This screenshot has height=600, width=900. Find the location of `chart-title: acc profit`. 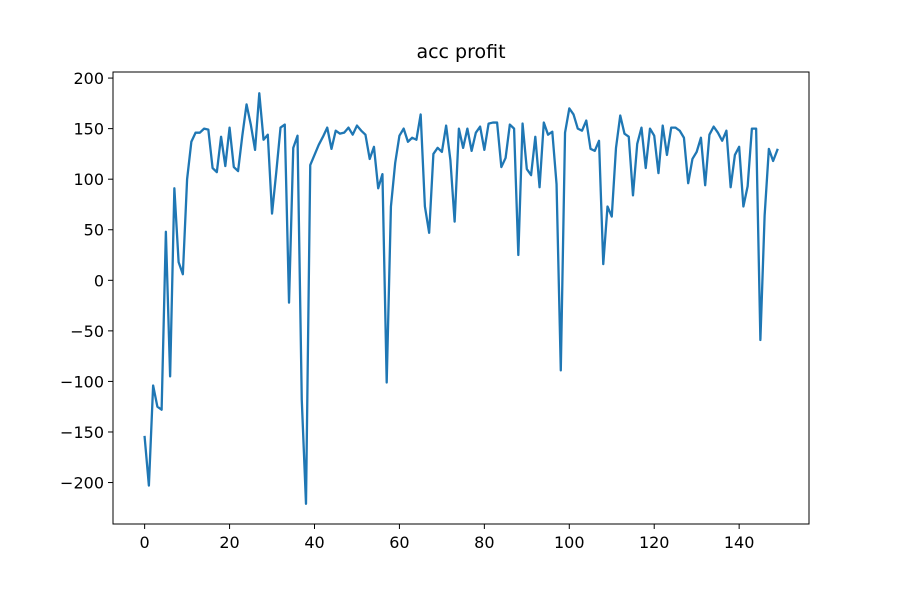

chart-title: acc profit is located at coordinates (460, 52).